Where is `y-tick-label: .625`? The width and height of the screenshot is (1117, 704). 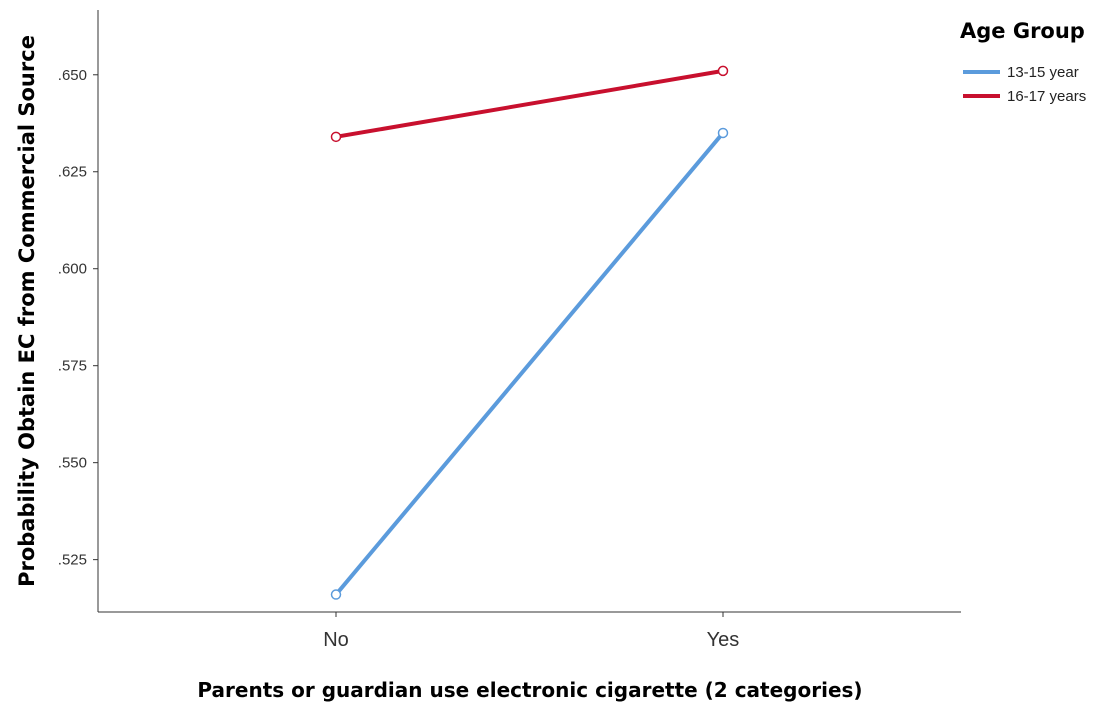
y-tick-label: .625 is located at coordinates (72, 172).